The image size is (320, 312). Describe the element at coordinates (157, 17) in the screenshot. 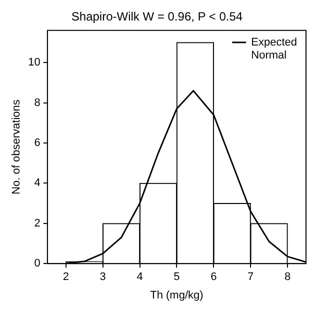

I see `chart-title: Shapiro-Wilk W = 0.96, P < 0.54` at that location.